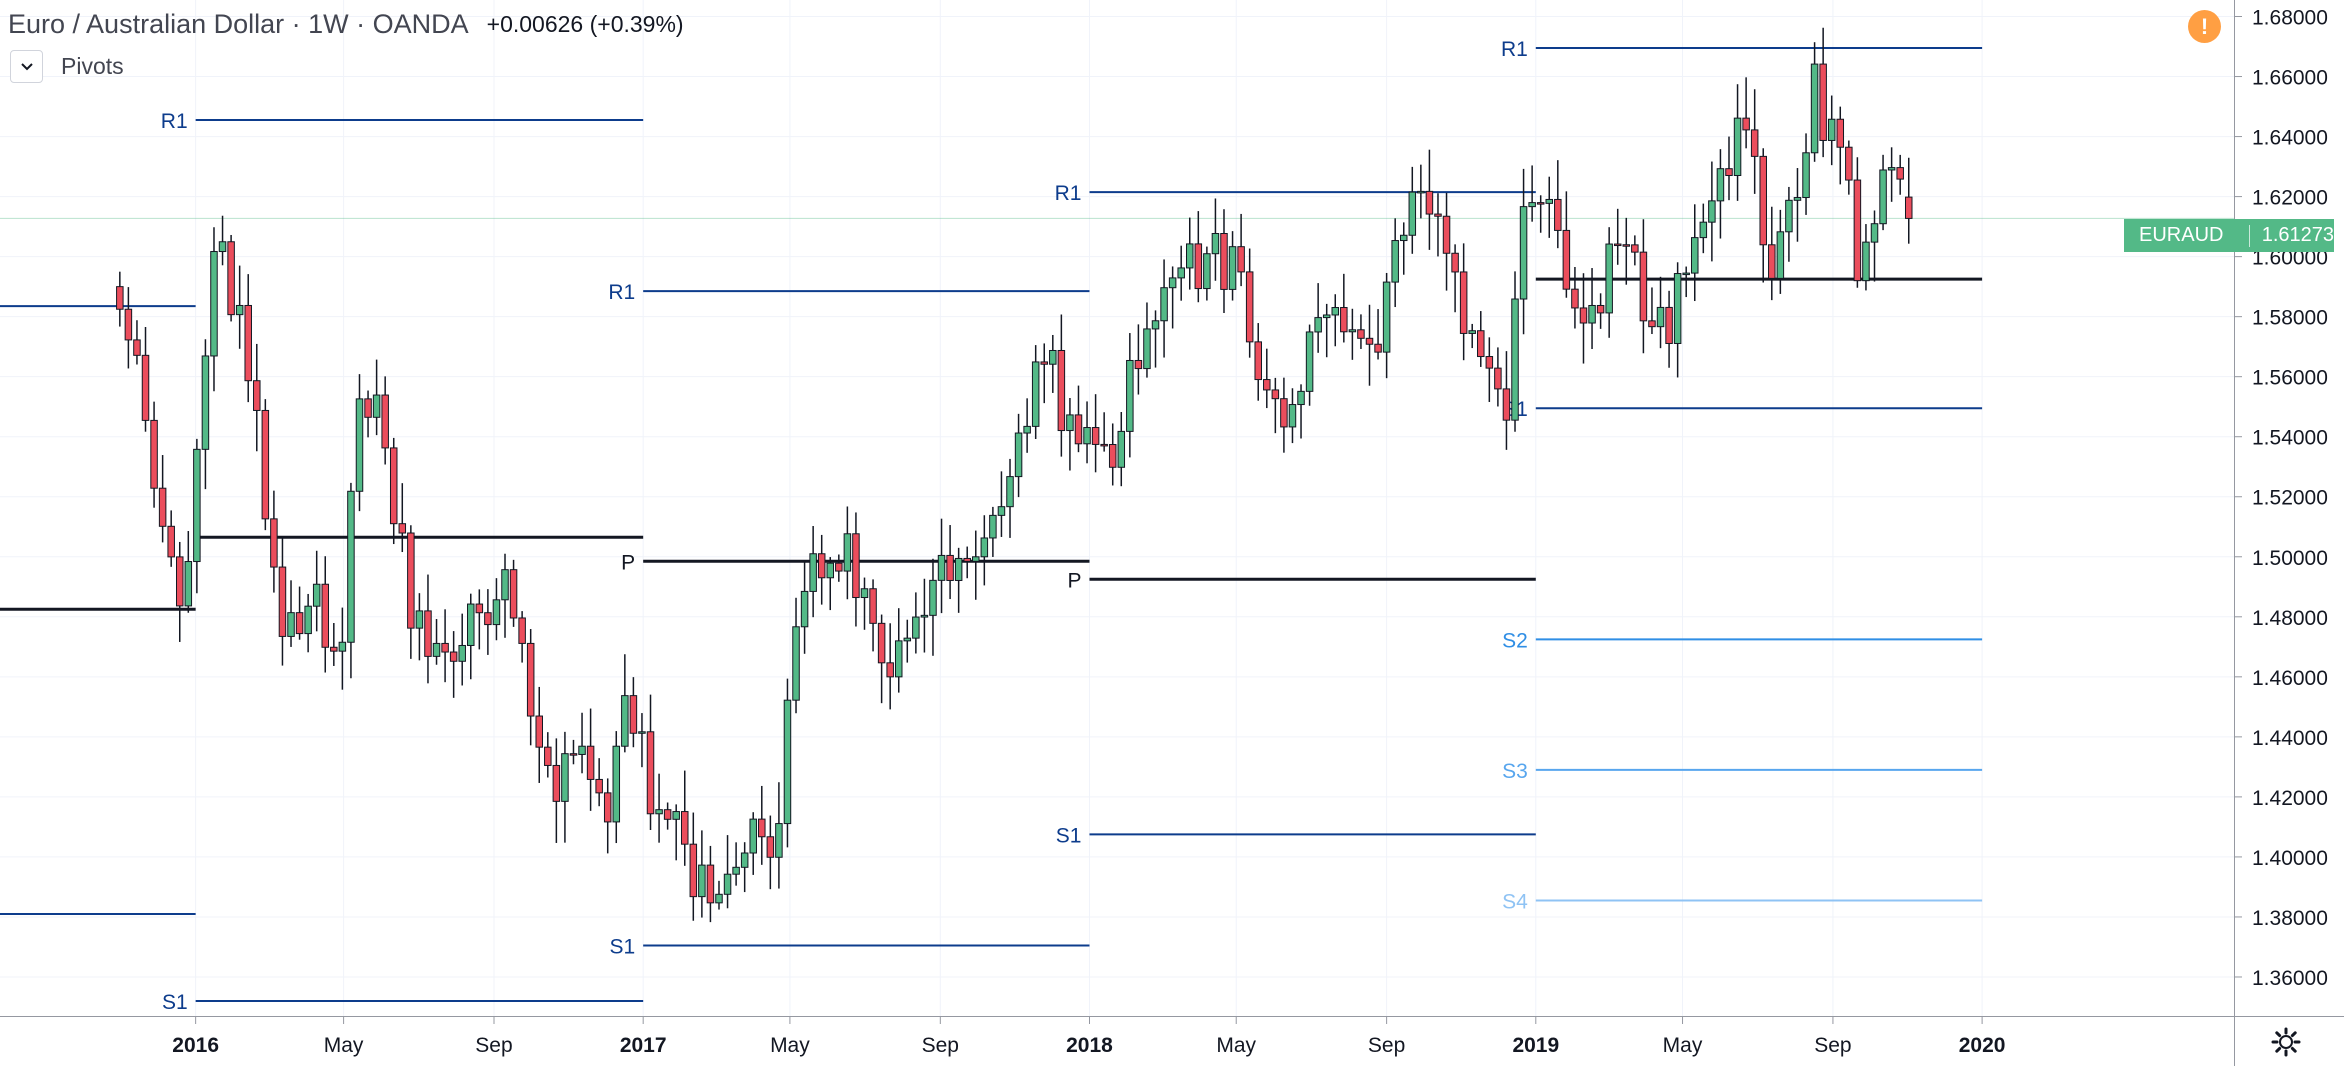 This screenshot has height=1066, width=2344. What do you see at coordinates (2290, 138) in the screenshot?
I see `price-tick-label: 1.64000` at bounding box center [2290, 138].